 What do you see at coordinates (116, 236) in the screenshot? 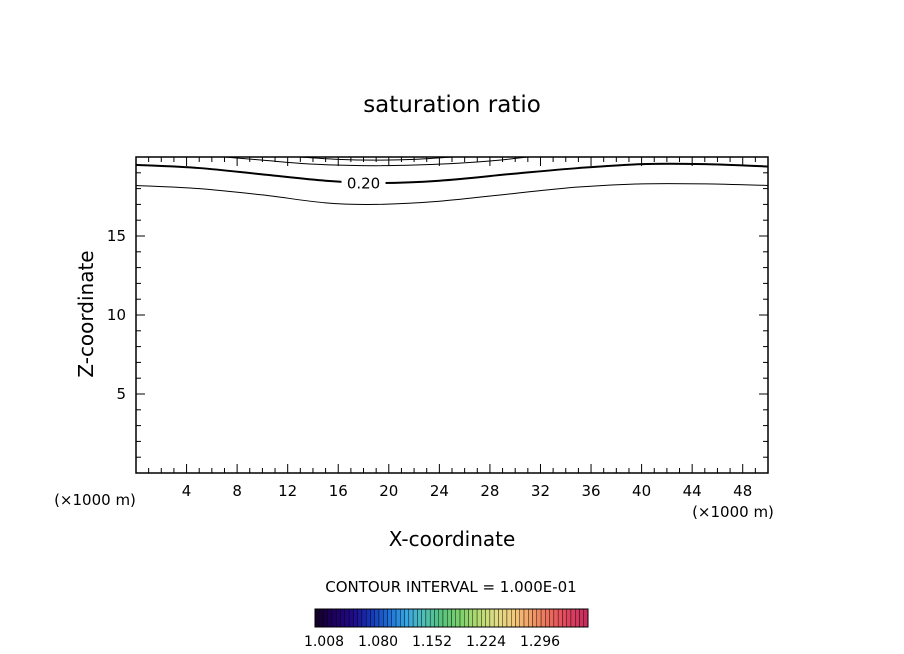
I see `y-tick-label: 15` at bounding box center [116, 236].